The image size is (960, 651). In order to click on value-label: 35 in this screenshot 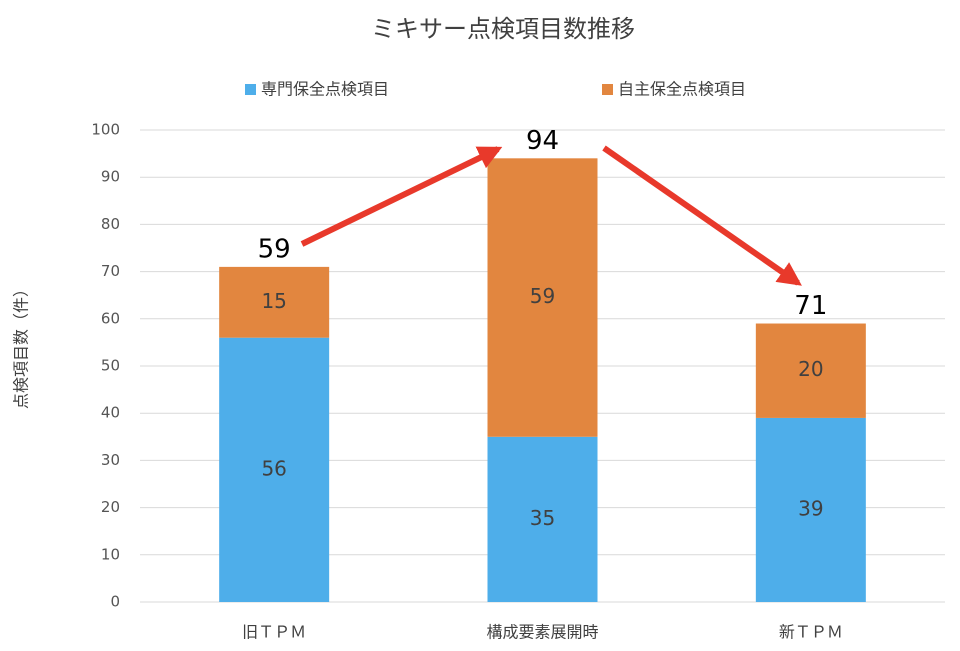, I will do `click(542, 518)`.